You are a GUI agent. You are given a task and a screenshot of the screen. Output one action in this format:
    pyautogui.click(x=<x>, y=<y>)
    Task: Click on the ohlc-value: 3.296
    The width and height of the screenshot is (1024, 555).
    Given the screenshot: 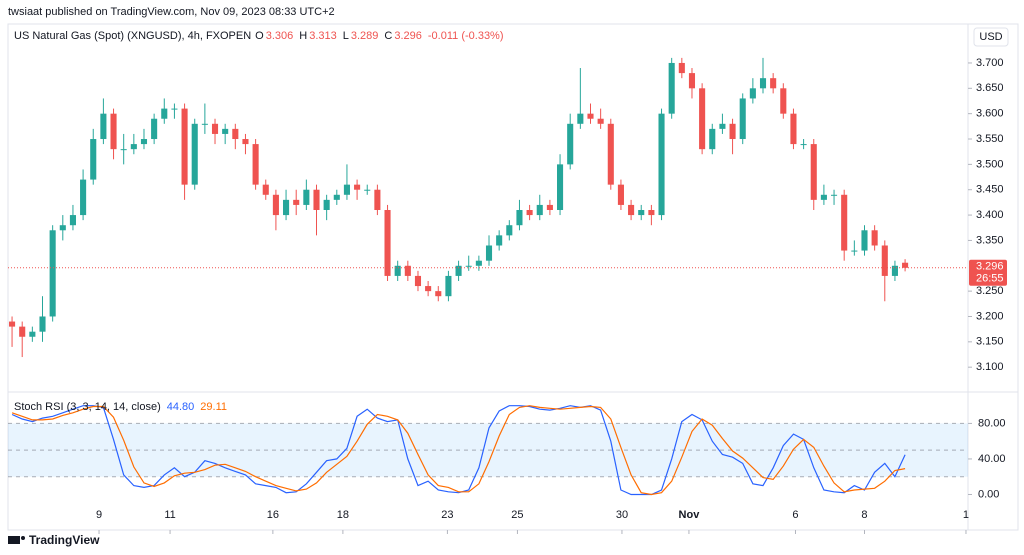 What is the action you would take?
    pyautogui.click(x=408, y=36)
    